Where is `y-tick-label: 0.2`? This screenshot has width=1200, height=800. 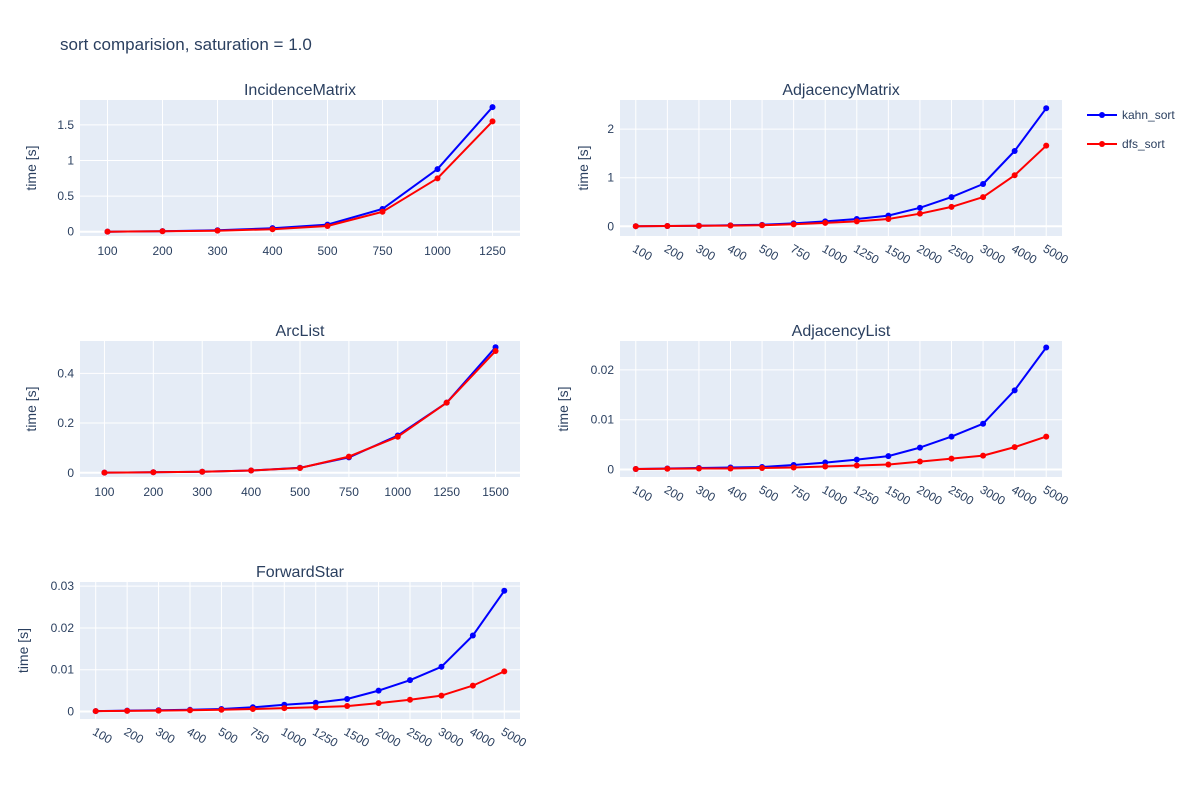 y-tick-label: 0.2 is located at coordinates (65, 423).